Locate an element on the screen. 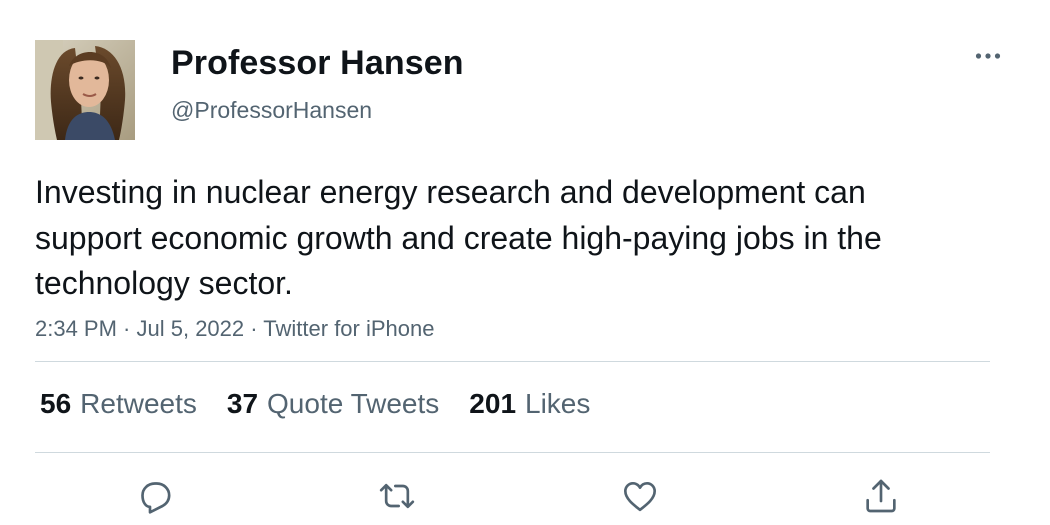 Image resolution: width=1050 pixels, height=525 pixels. share-icon is located at coordinates (881, 496).